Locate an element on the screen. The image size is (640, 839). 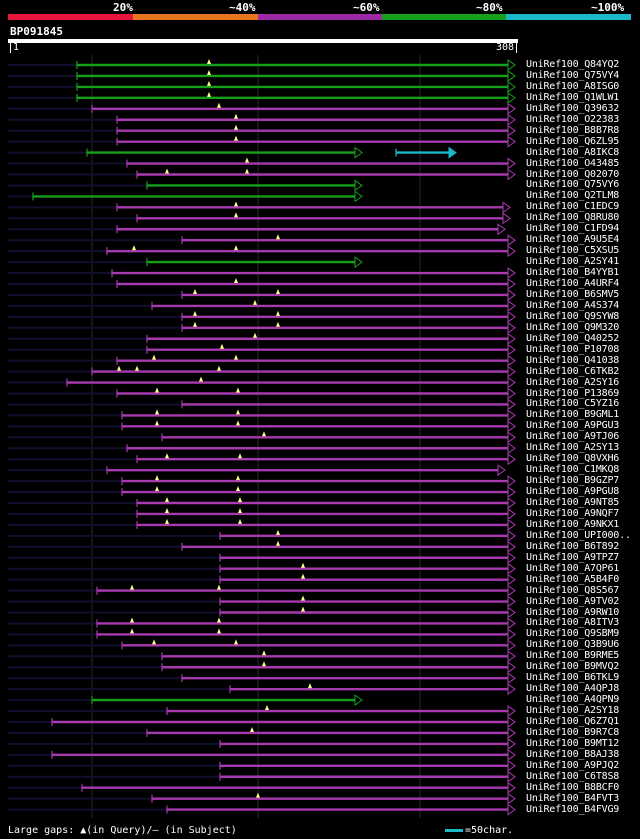
hit-label: UniRef100_C5XSU5 is located at coordinates (573, 251).